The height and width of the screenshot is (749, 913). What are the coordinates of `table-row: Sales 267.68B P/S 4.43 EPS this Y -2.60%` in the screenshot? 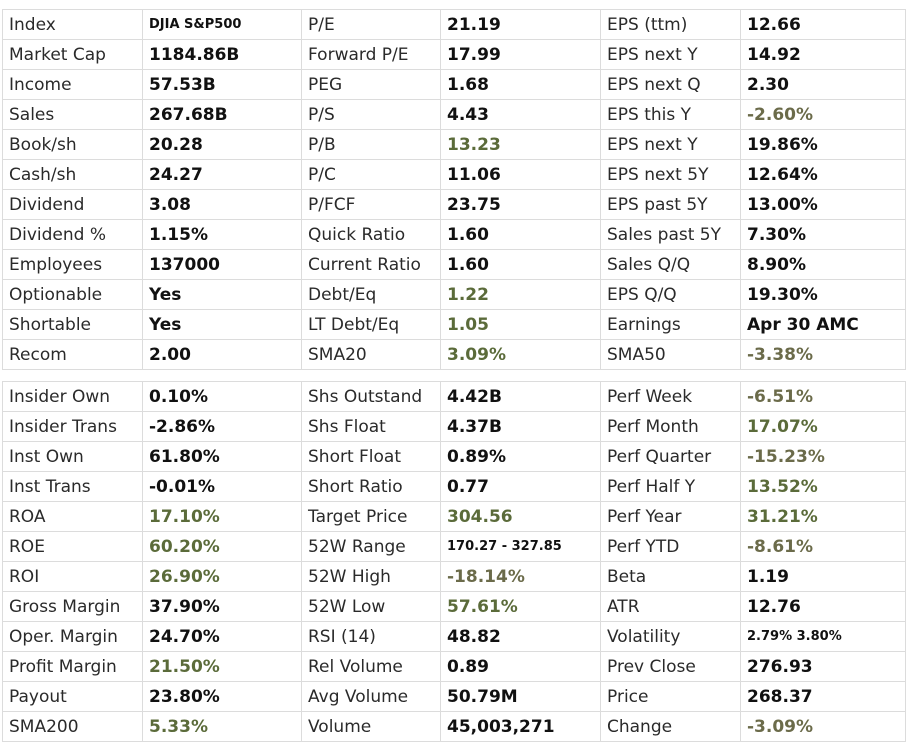 It's located at (454, 114).